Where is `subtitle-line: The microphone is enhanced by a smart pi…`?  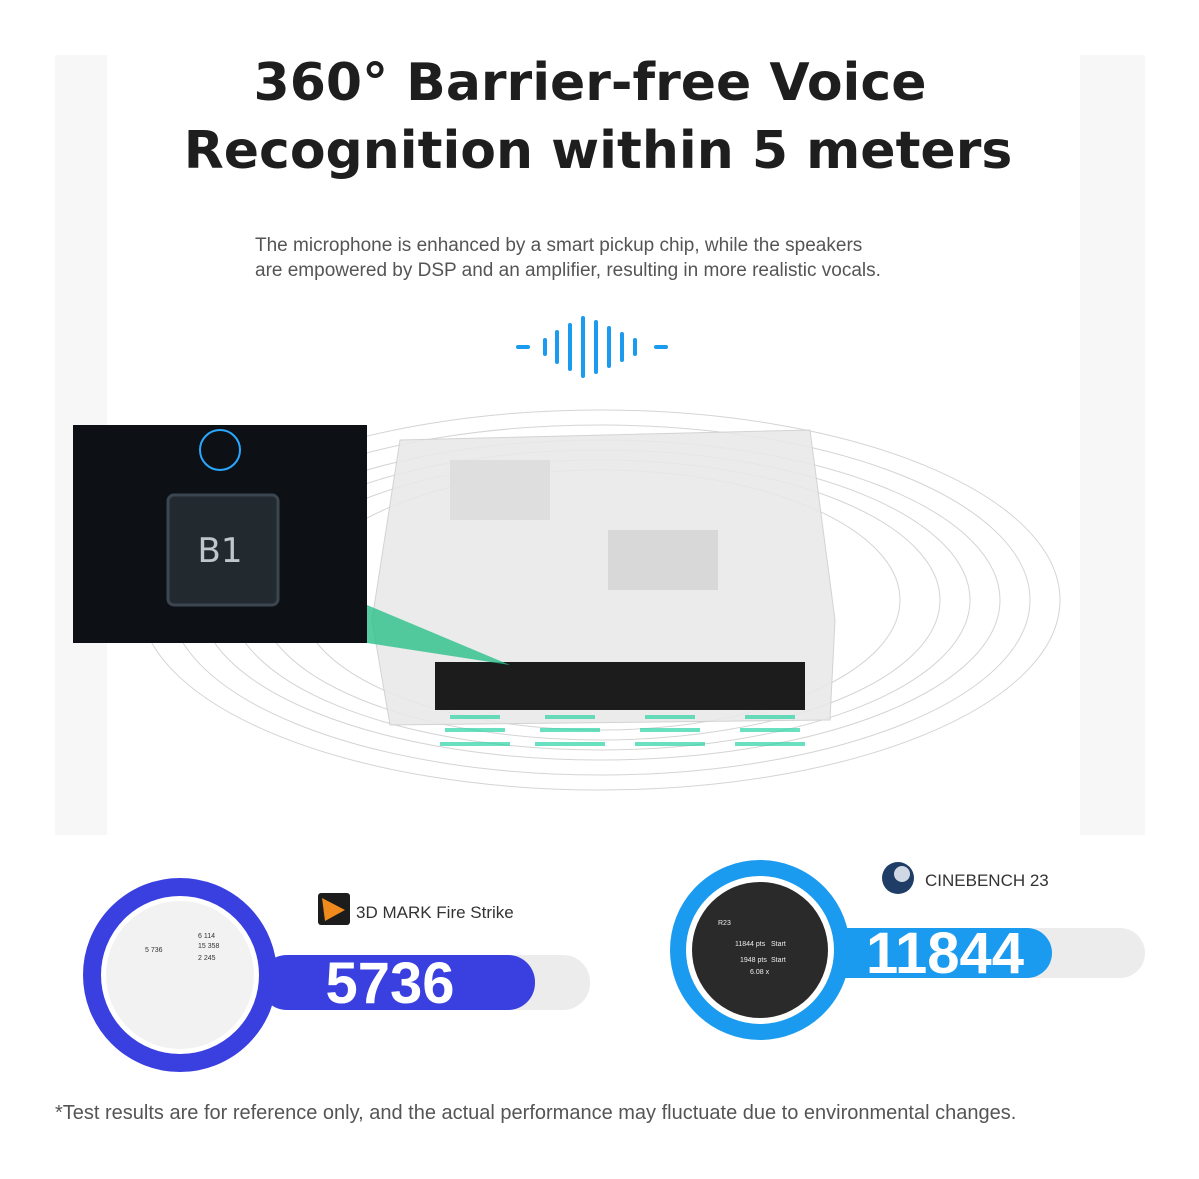 subtitle-line: The microphone is enhanced by a smart pi… is located at coordinates (558, 245).